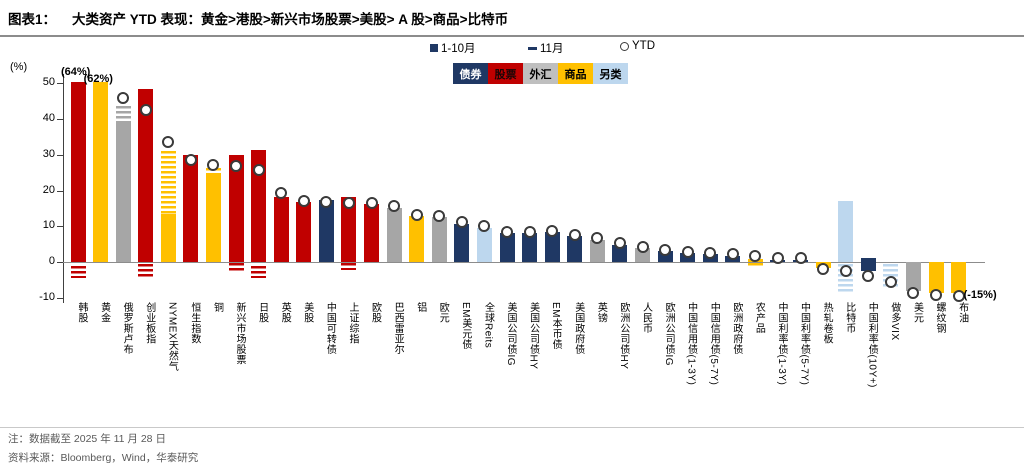  Describe the element at coordinates (104, 312) in the screenshot. I see `x-axis-label: 黄金` at that location.